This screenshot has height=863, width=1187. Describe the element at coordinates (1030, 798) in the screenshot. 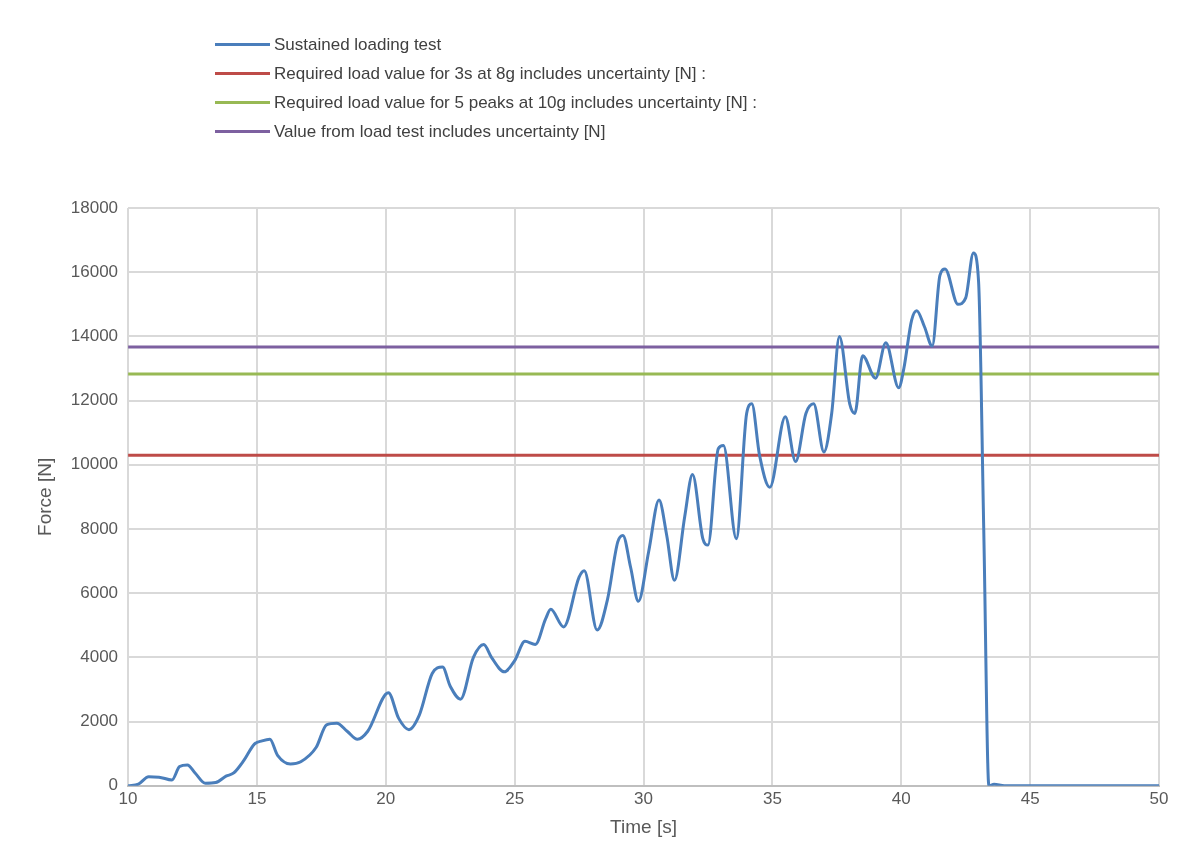

I see `x-tick-label: 45` at that location.